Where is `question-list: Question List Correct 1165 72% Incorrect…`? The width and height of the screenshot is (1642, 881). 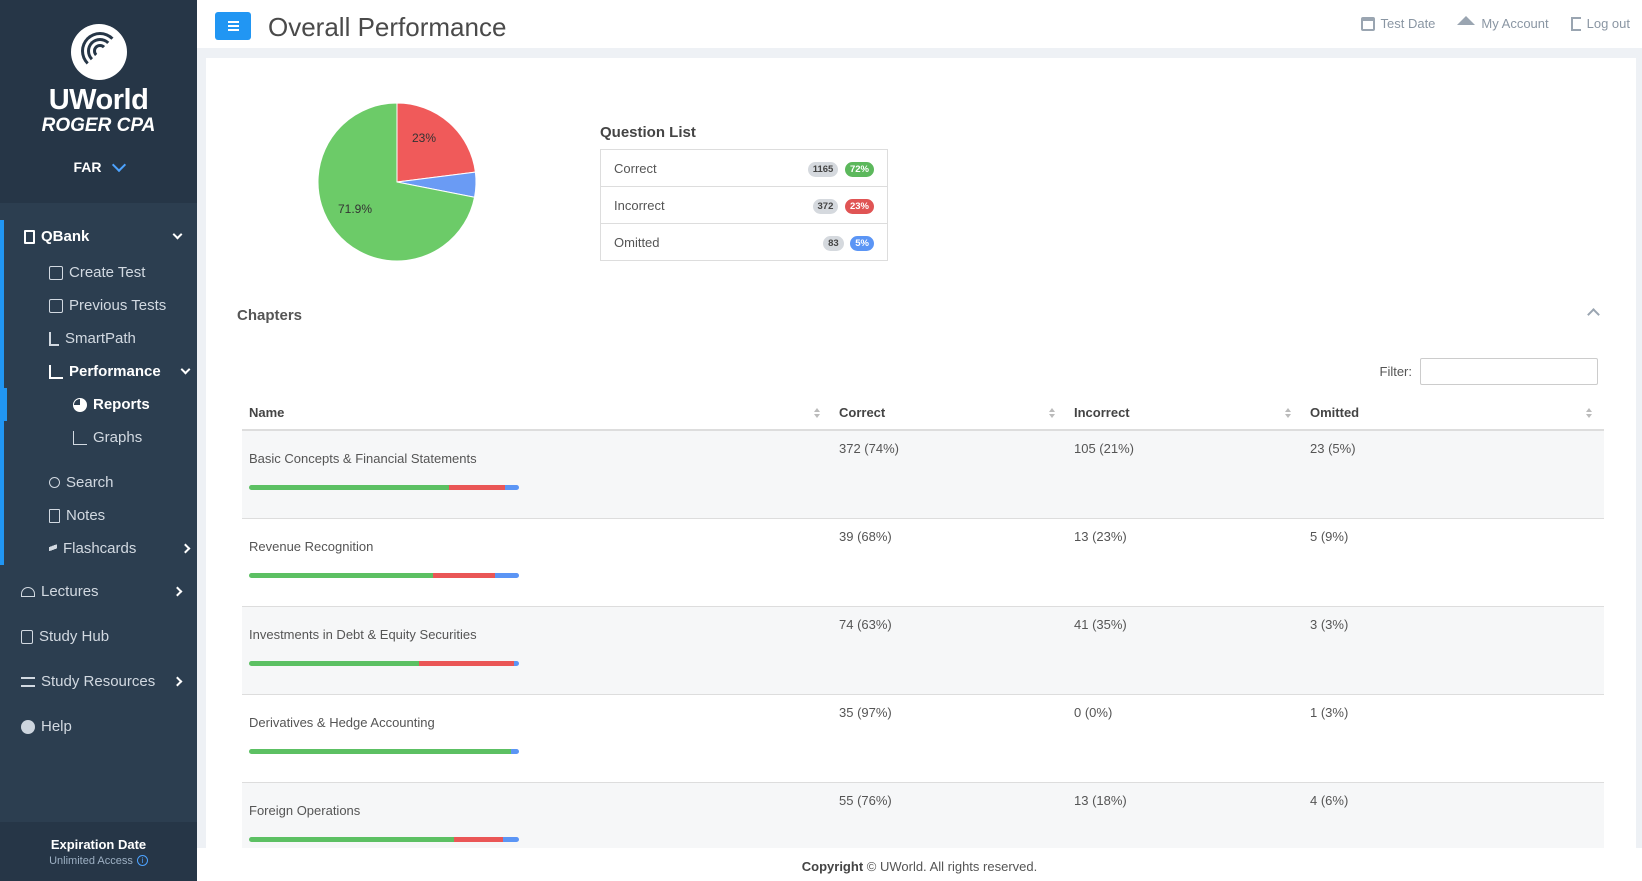
question-list: Question List Correct 1165 72% Incorrect… is located at coordinates (744, 192).